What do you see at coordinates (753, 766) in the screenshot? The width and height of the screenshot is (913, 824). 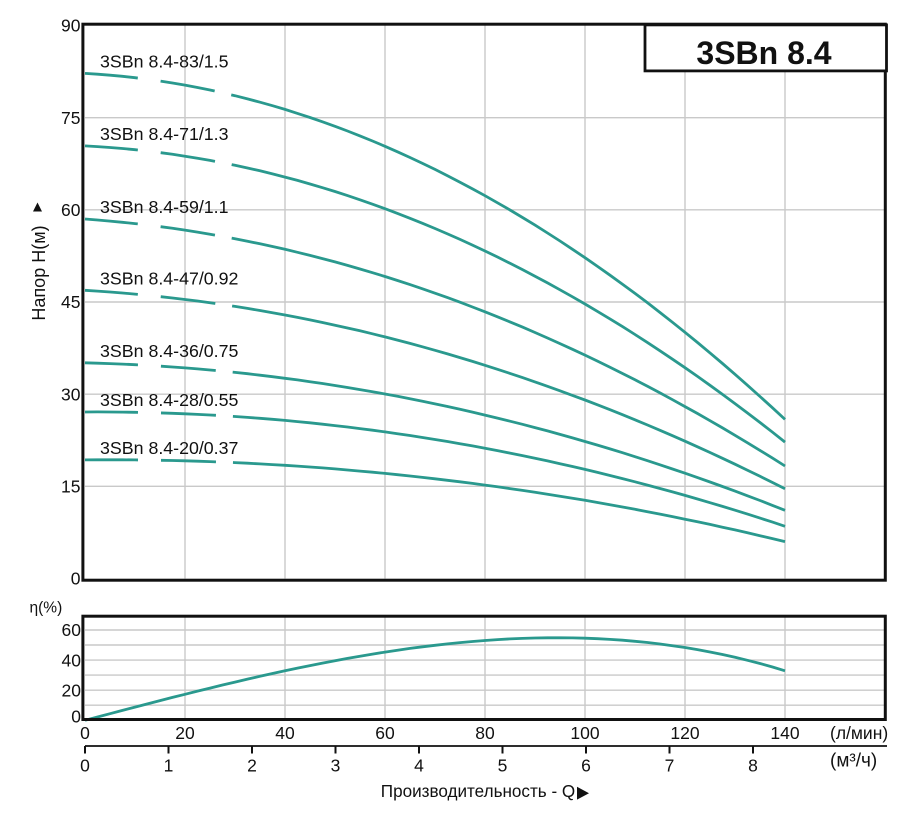 I see `svg-text: 8` at bounding box center [753, 766].